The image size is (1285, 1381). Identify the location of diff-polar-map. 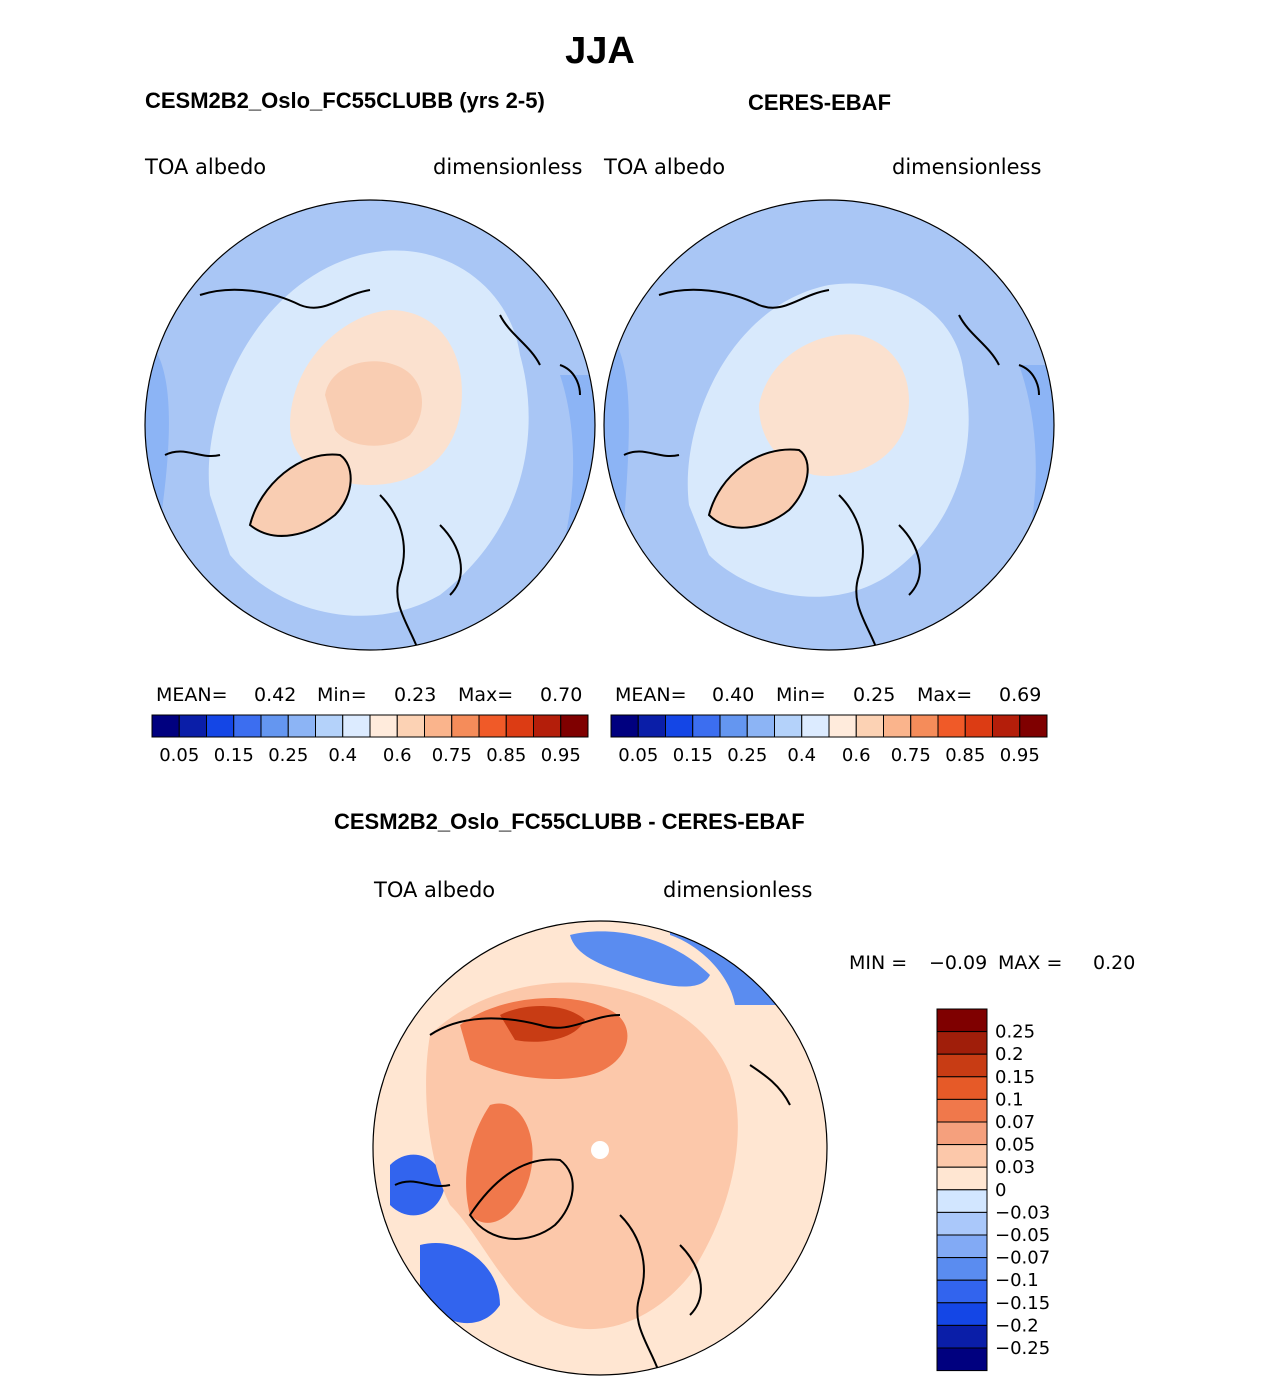
(600, 1148).